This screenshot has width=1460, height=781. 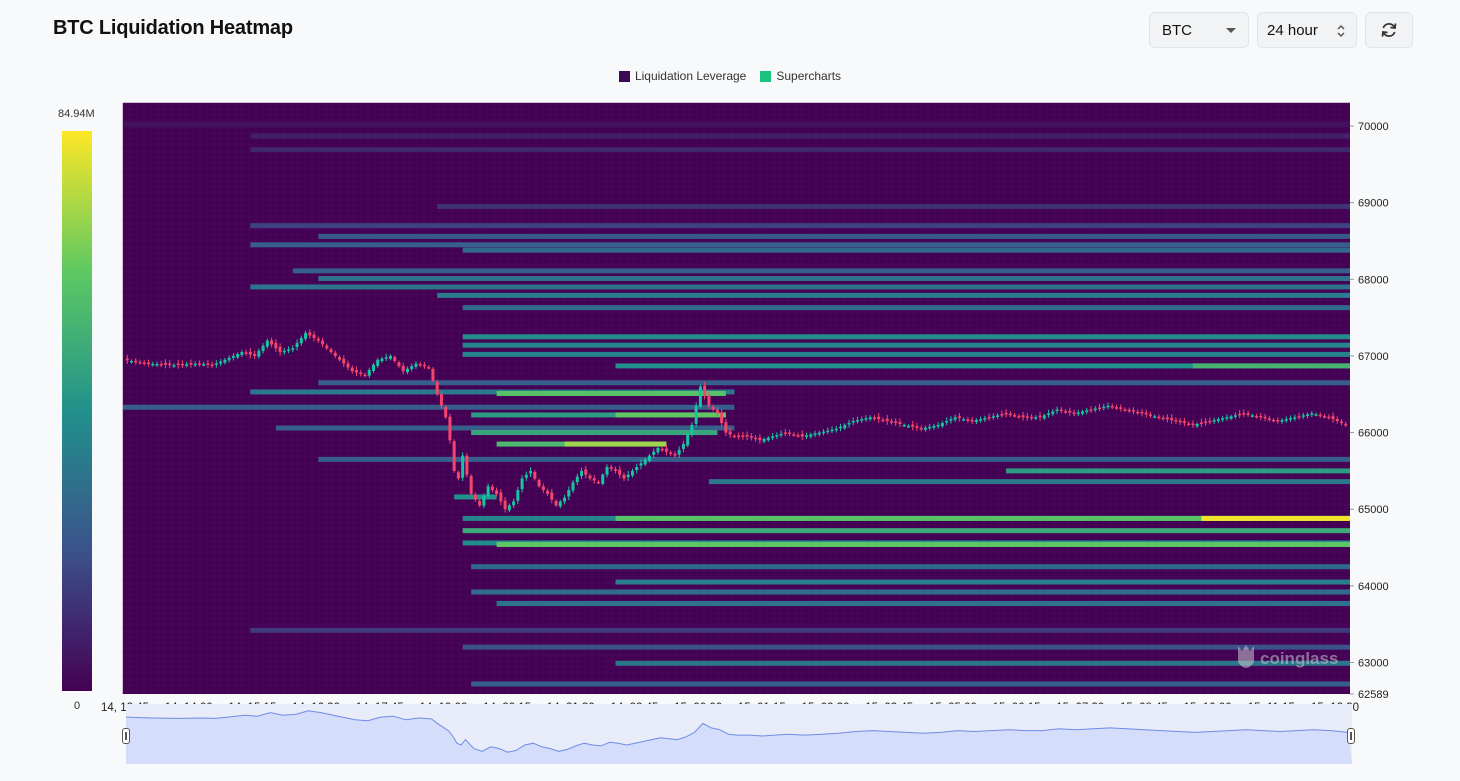 What do you see at coordinates (1373, 357) in the screenshot?
I see `y-tick-label: 67000` at bounding box center [1373, 357].